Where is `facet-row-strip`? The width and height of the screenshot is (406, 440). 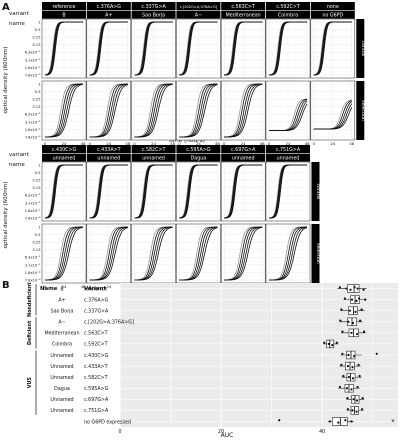
facet-row-strip is located at coordinates (315, 253).